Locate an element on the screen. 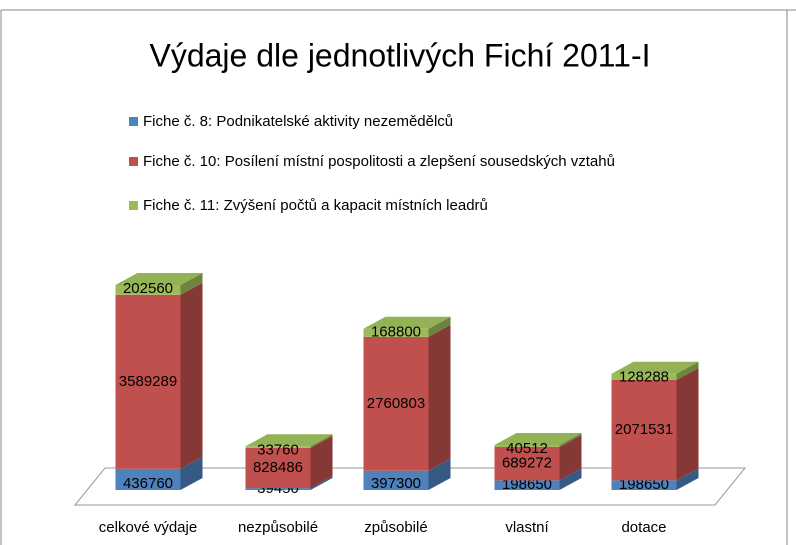 Image resolution: width=796 pixels, height=545 pixels. data-label: 397300 is located at coordinates (396, 483).